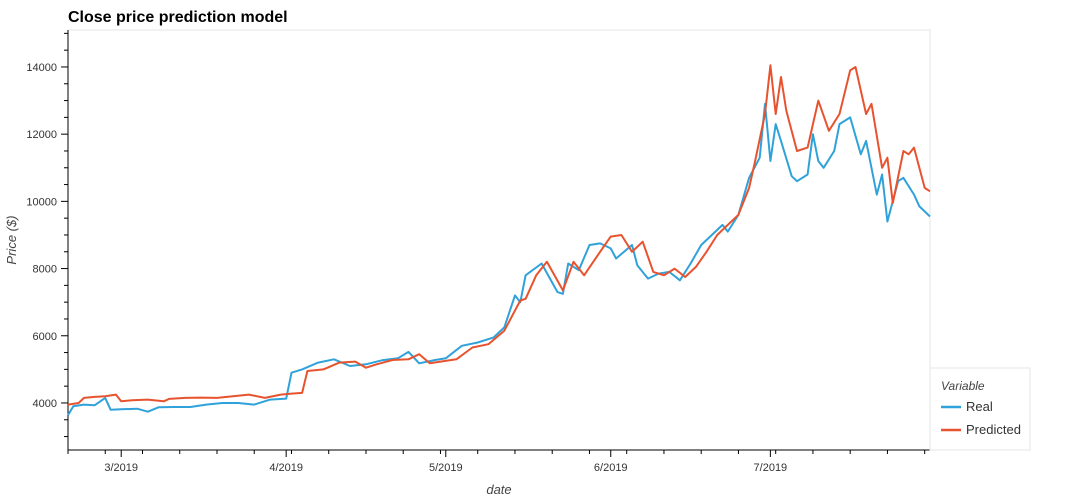  What do you see at coordinates (41, 68) in the screenshot?
I see `y-tick-label: 14000` at bounding box center [41, 68].